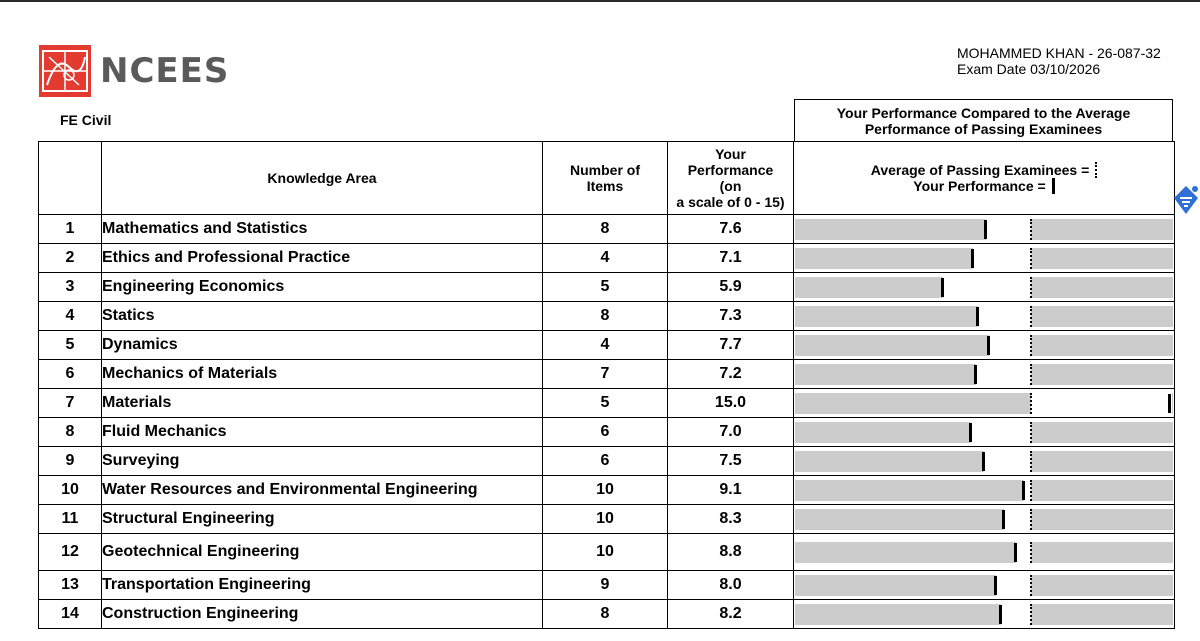 This screenshot has width=1200, height=641. I want to click on header-number-of-items: Number of Items, so click(605, 178).